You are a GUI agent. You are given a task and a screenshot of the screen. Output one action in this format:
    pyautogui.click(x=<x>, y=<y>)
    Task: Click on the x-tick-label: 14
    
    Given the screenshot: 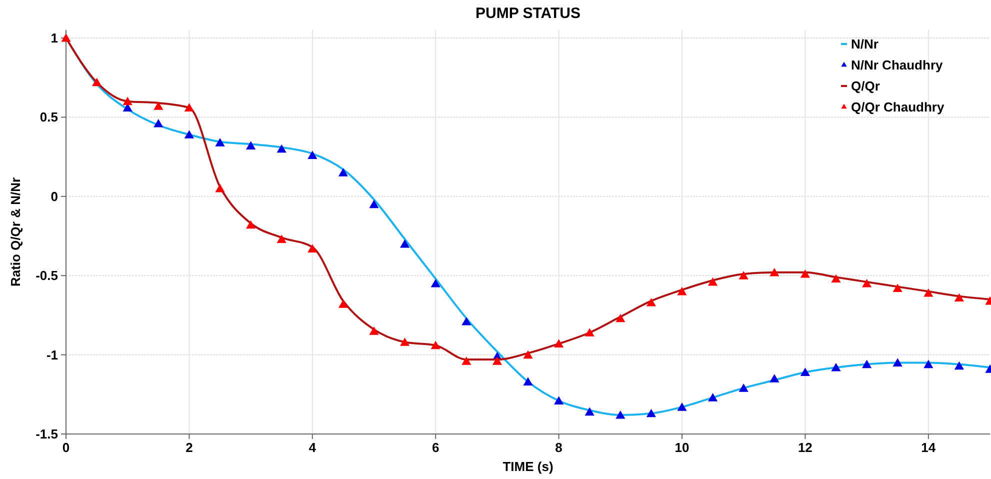 What is the action you would take?
    pyautogui.click(x=928, y=447)
    